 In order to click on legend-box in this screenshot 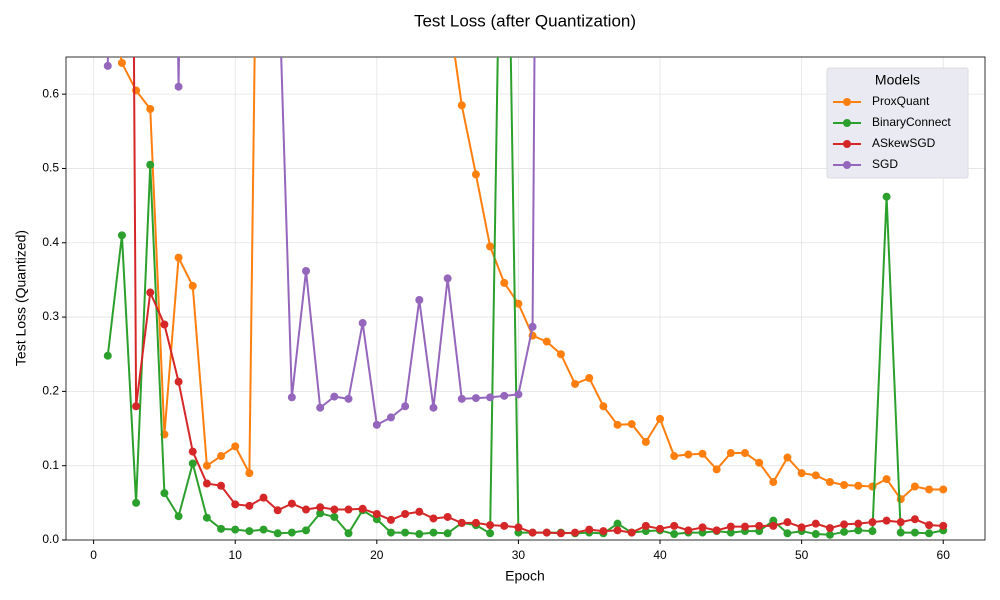, I will do `click(897, 123)`.